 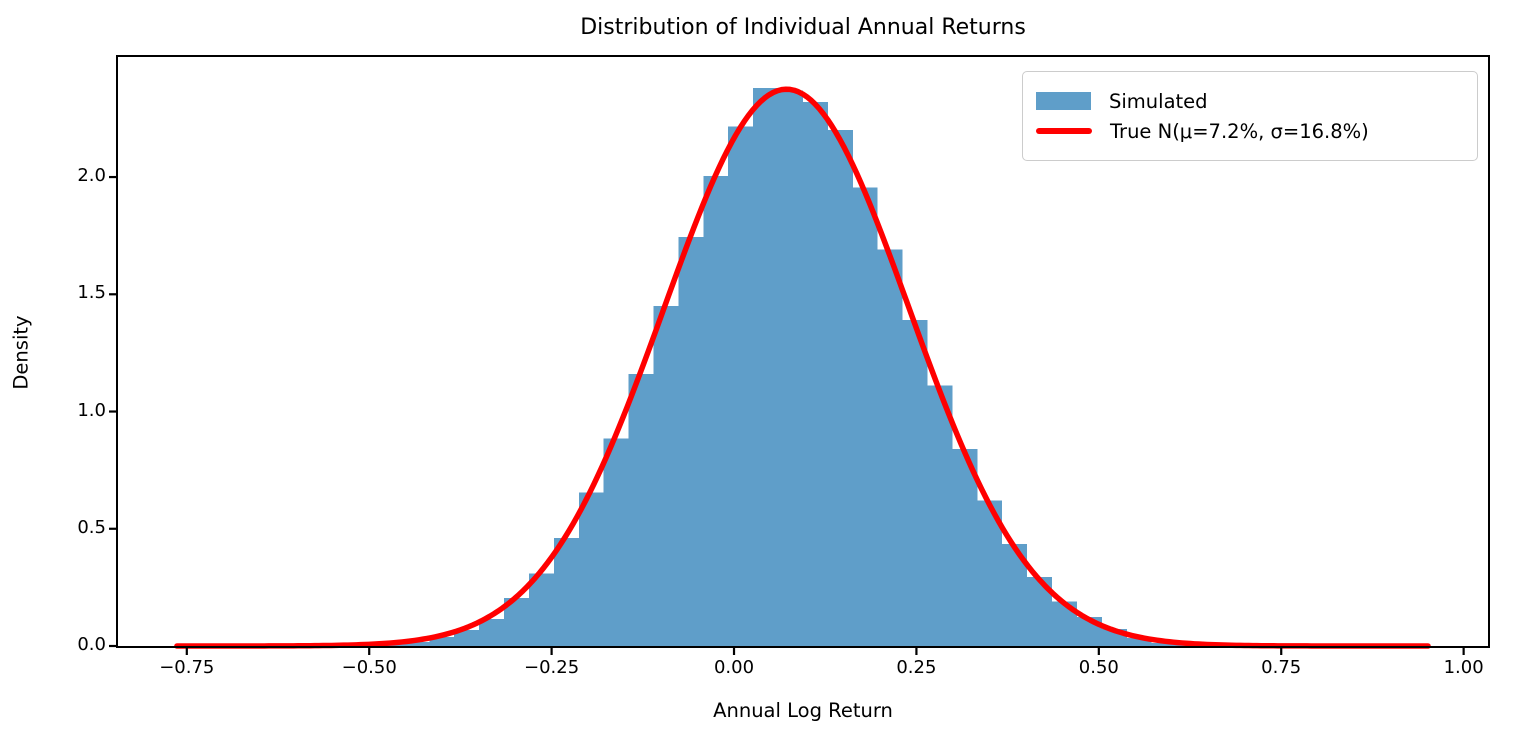 What do you see at coordinates (1063, 101) in the screenshot?
I see `legend-swatch-simulated-icon` at bounding box center [1063, 101].